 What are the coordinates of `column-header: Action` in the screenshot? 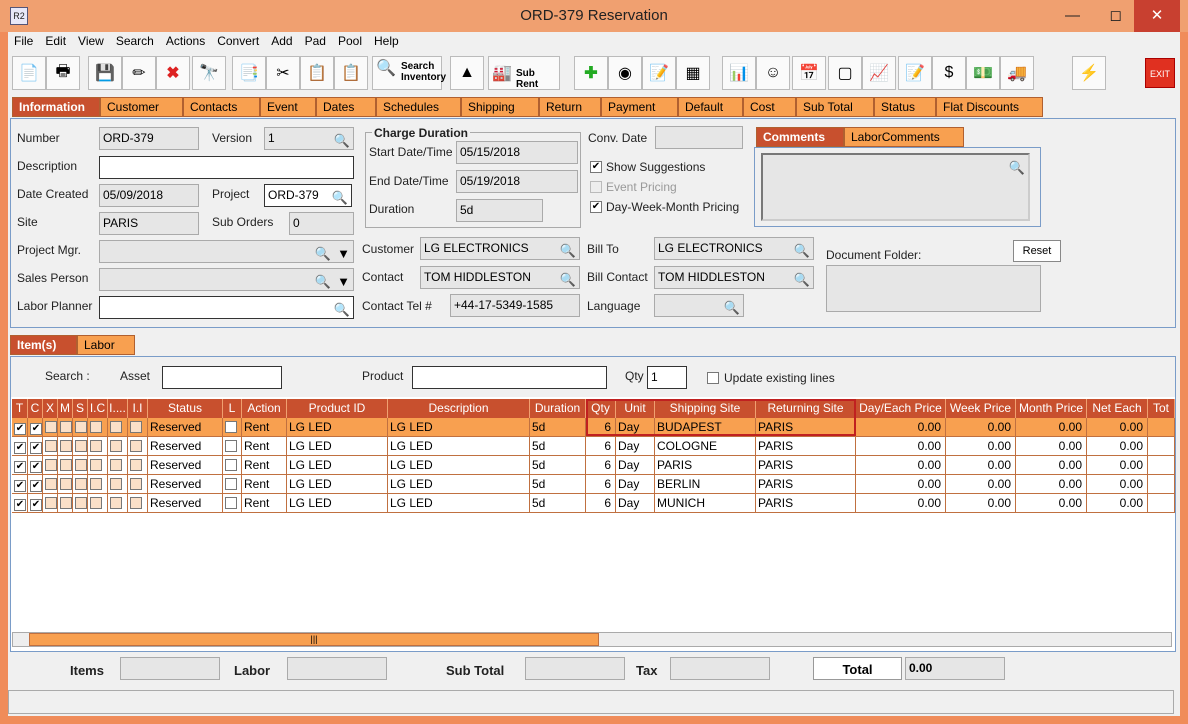 It's located at (264, 408).